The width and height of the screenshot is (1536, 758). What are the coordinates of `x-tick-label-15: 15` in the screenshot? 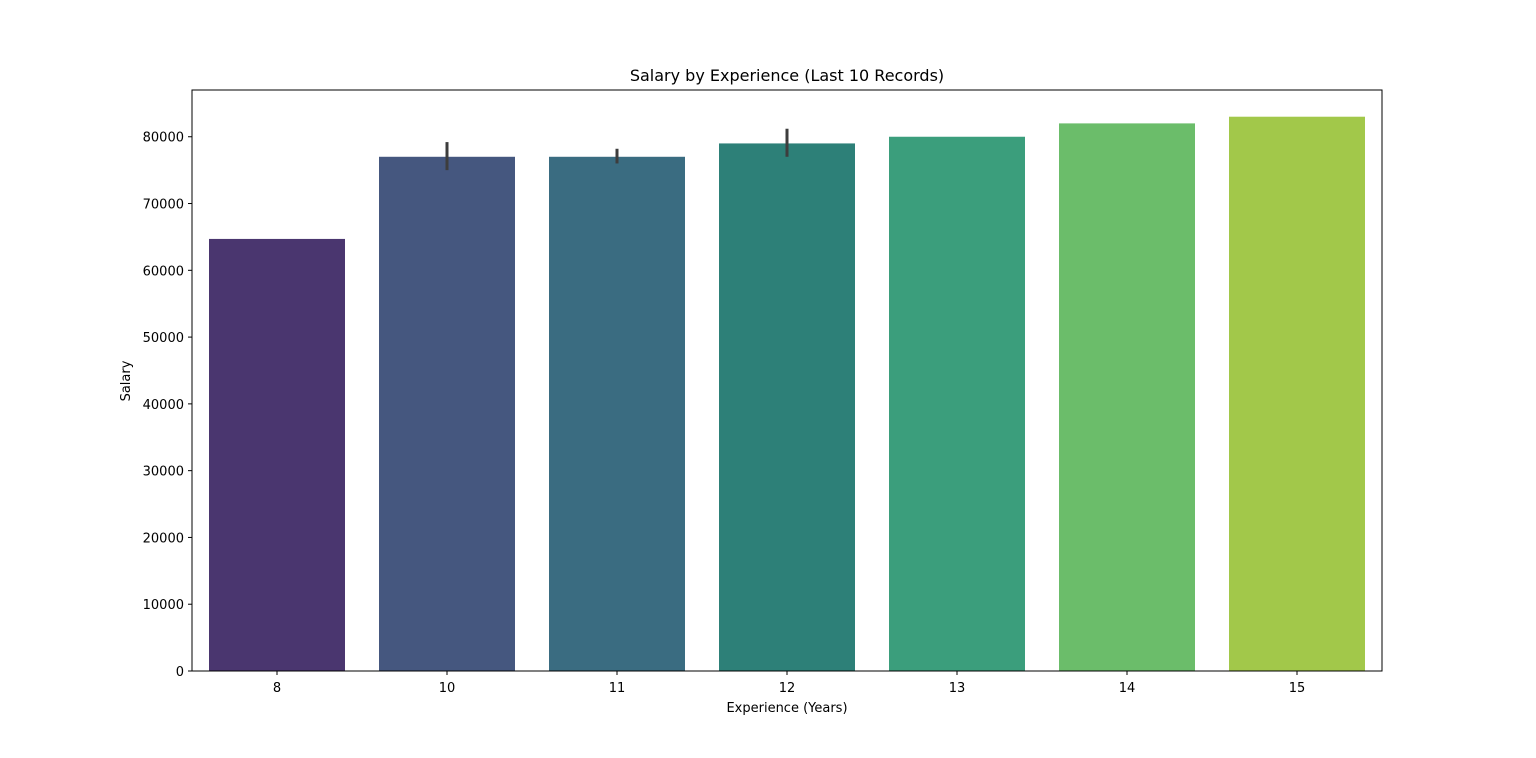 It's located at (1297, 688).